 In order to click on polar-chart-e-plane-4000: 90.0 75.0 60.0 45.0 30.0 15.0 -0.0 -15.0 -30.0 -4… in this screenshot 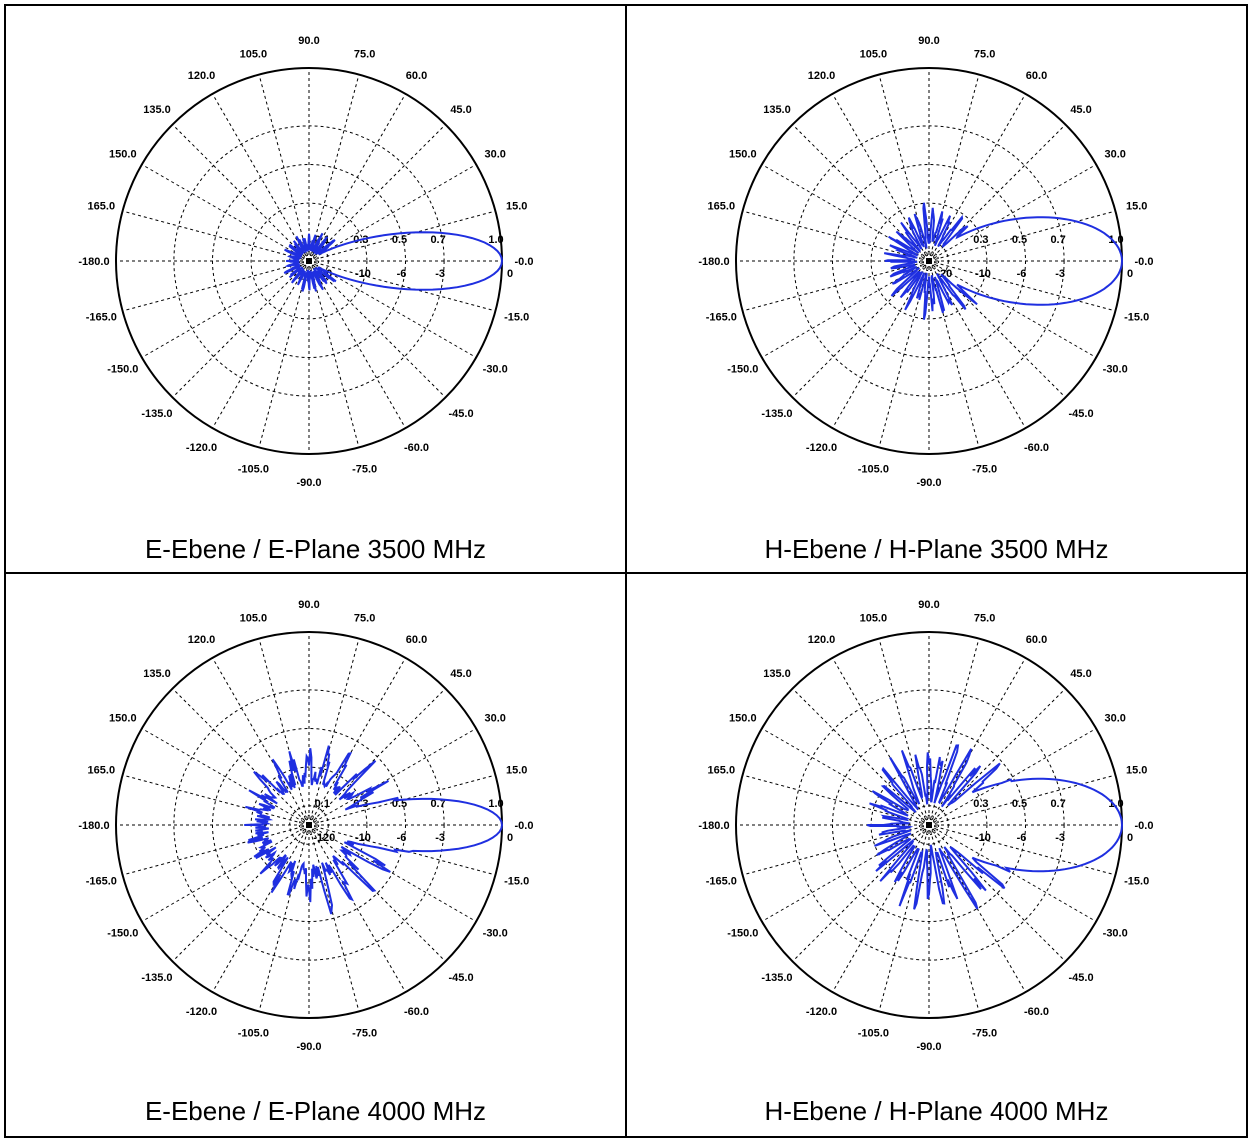, I will do `click(305, 826)`.